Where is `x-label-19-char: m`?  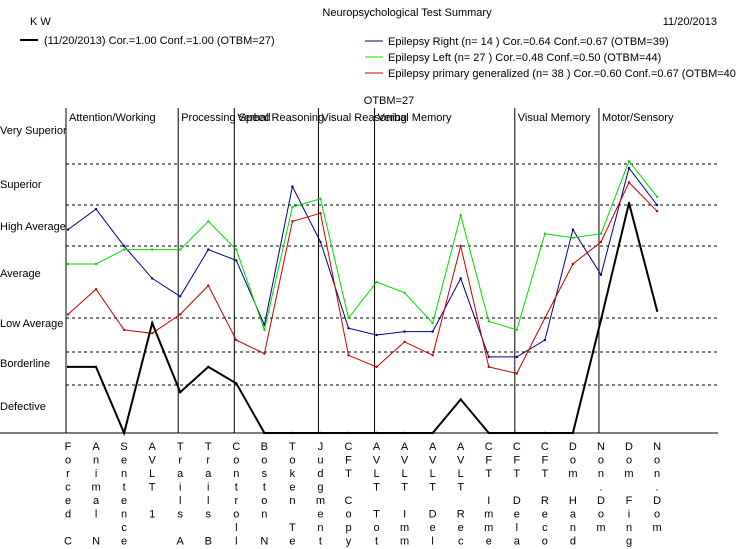 x-label-19-char: m is located at coordinates (600, 528).